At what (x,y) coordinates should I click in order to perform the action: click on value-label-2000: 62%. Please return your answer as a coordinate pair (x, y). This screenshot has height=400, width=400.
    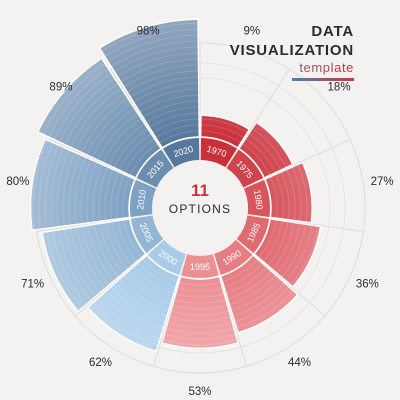
    Looking at the image, I should click on (100, 363).